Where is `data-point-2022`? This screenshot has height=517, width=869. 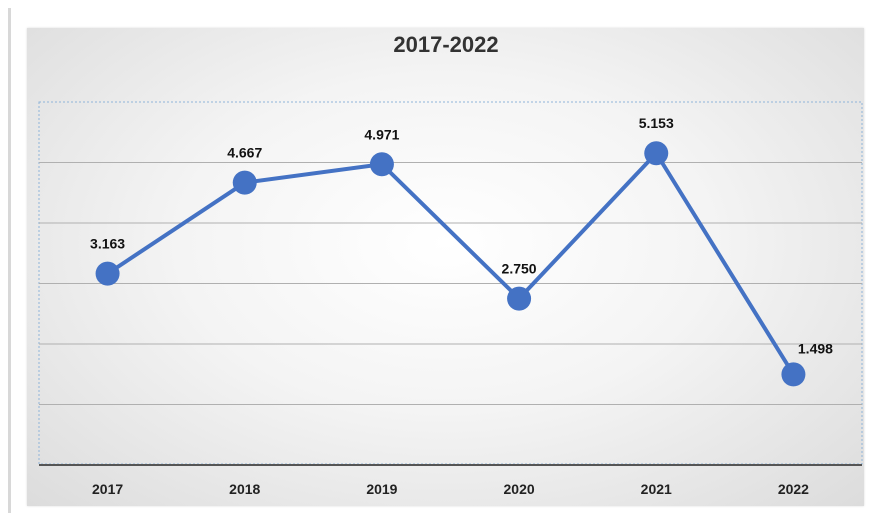
data-point-2022 is located at coordinates (793, 374).